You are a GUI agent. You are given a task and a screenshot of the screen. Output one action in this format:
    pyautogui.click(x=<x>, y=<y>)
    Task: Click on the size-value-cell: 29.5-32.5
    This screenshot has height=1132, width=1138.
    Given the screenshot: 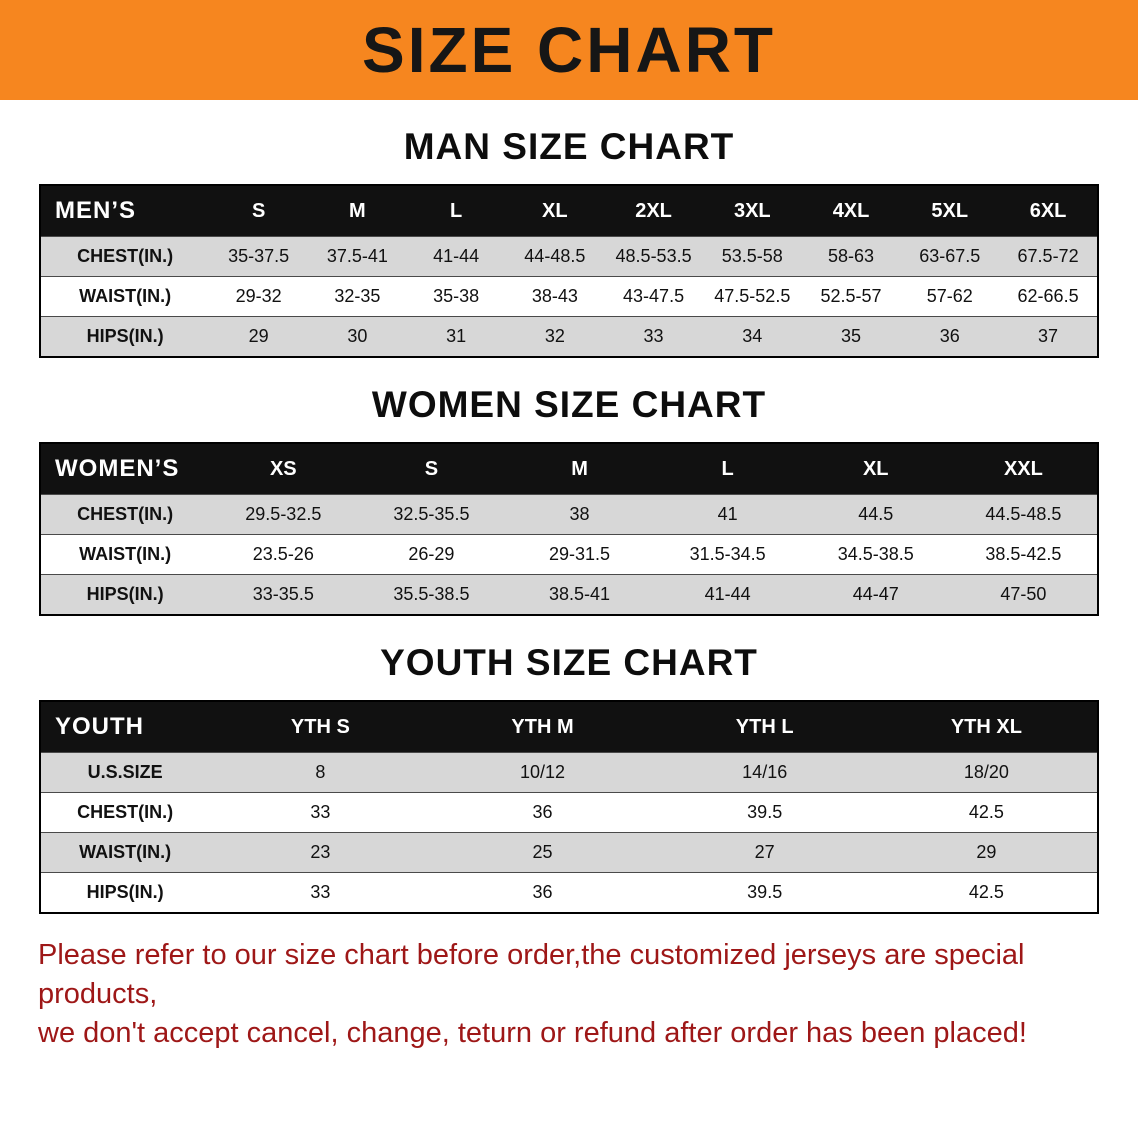 What is the action you would take?
    pyautogui.click(x=283, y=514)
    